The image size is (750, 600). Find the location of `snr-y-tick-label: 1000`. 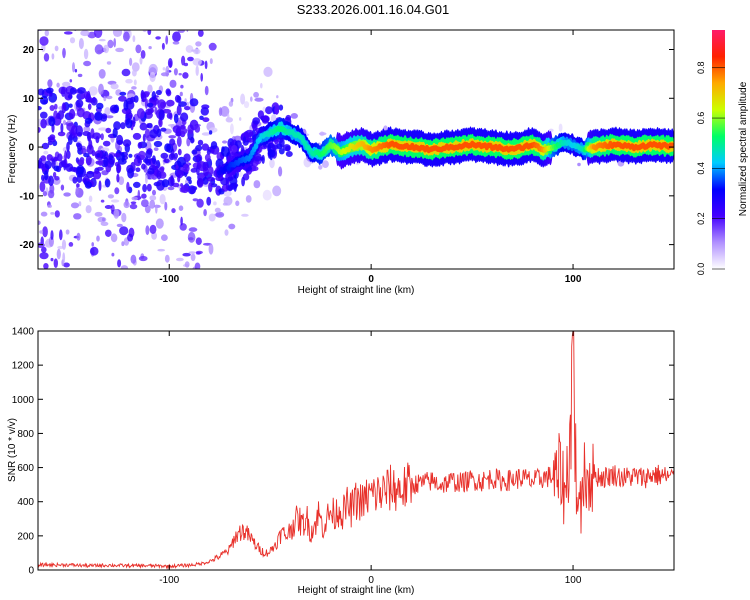

snr-y-tick-label: 1000 is located at coordinates (23, 400).